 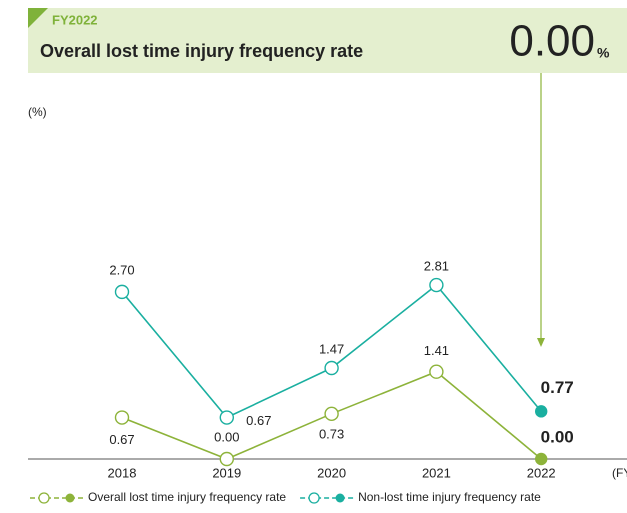 I want to click on legend-label: Overall lost time injury frequency rate, so click(x=187, y=497).